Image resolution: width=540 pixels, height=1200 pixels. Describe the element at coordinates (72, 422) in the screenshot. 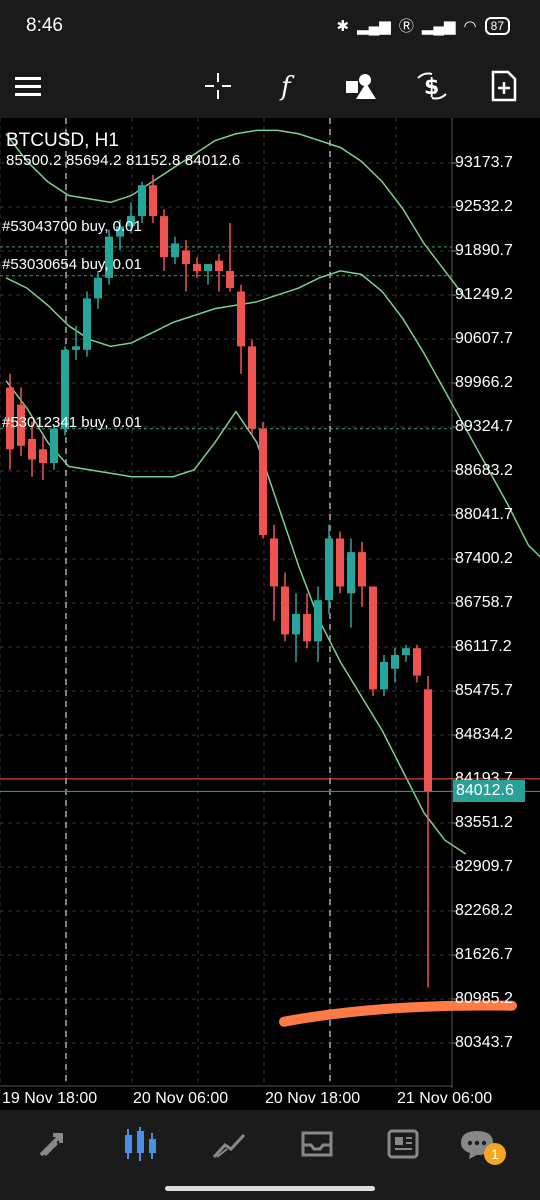

I see `order-line-label: #53012341 buy, 0.01` at that location.